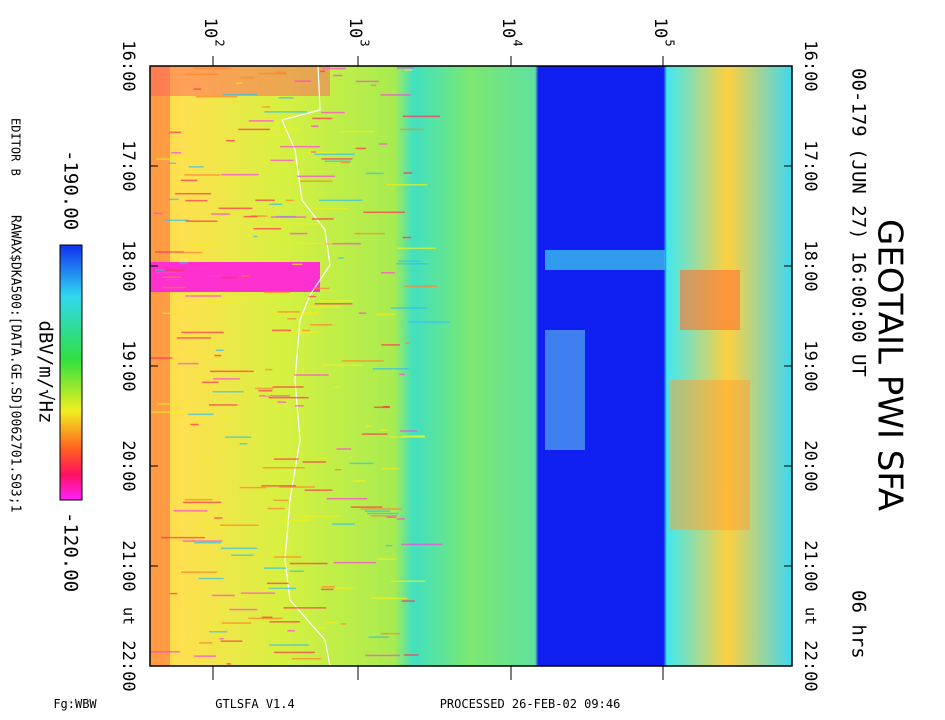 The height and width of the screenshot is (720, 945). Describe the element at coordinates (71, 190) in the screenshot. I see `colorbar-min: -190.00` at that location.